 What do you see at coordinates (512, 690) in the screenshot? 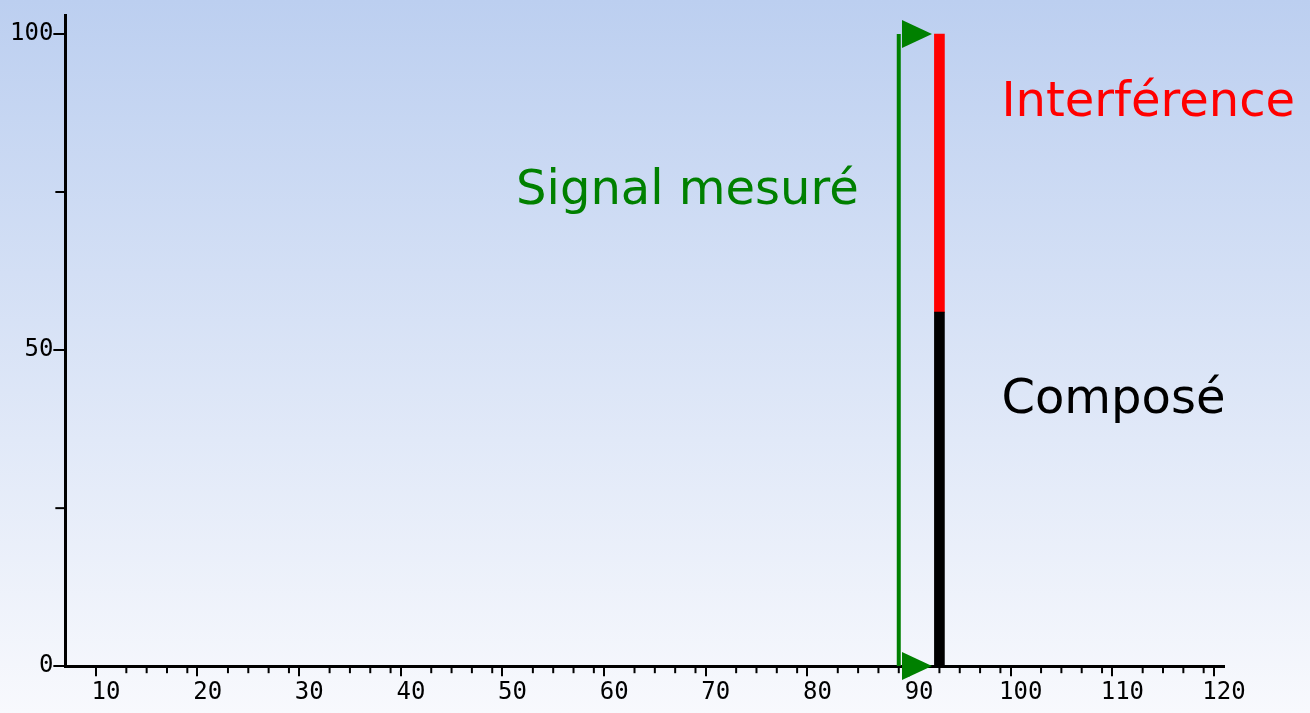
I see `x-tick-label: 50` at bounding box center [512, 690].